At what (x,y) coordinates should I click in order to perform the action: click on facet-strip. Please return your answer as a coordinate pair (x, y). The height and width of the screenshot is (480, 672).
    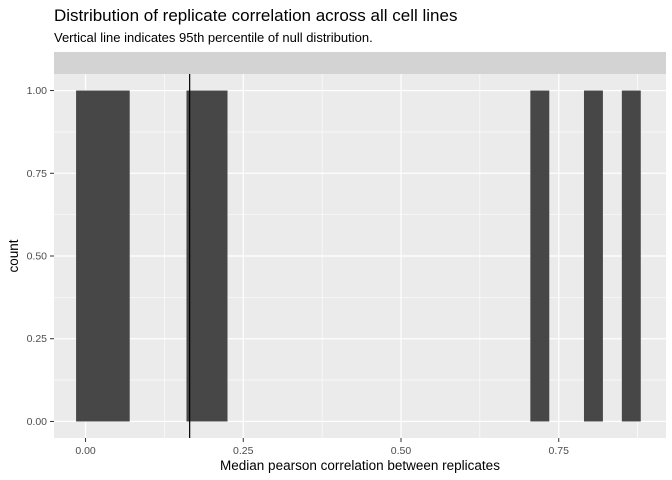
    Looking at the image, I should click on (360, 63).